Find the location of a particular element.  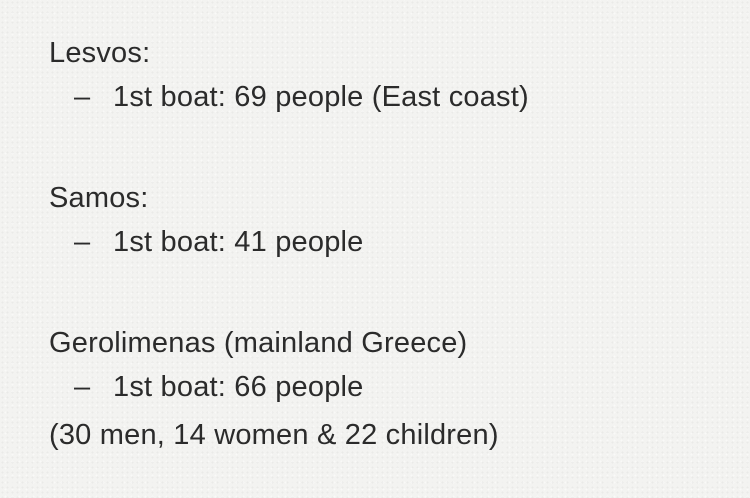

list-item: – 1st boat: 69 people (East coast) is located at coordinates (389, 97).